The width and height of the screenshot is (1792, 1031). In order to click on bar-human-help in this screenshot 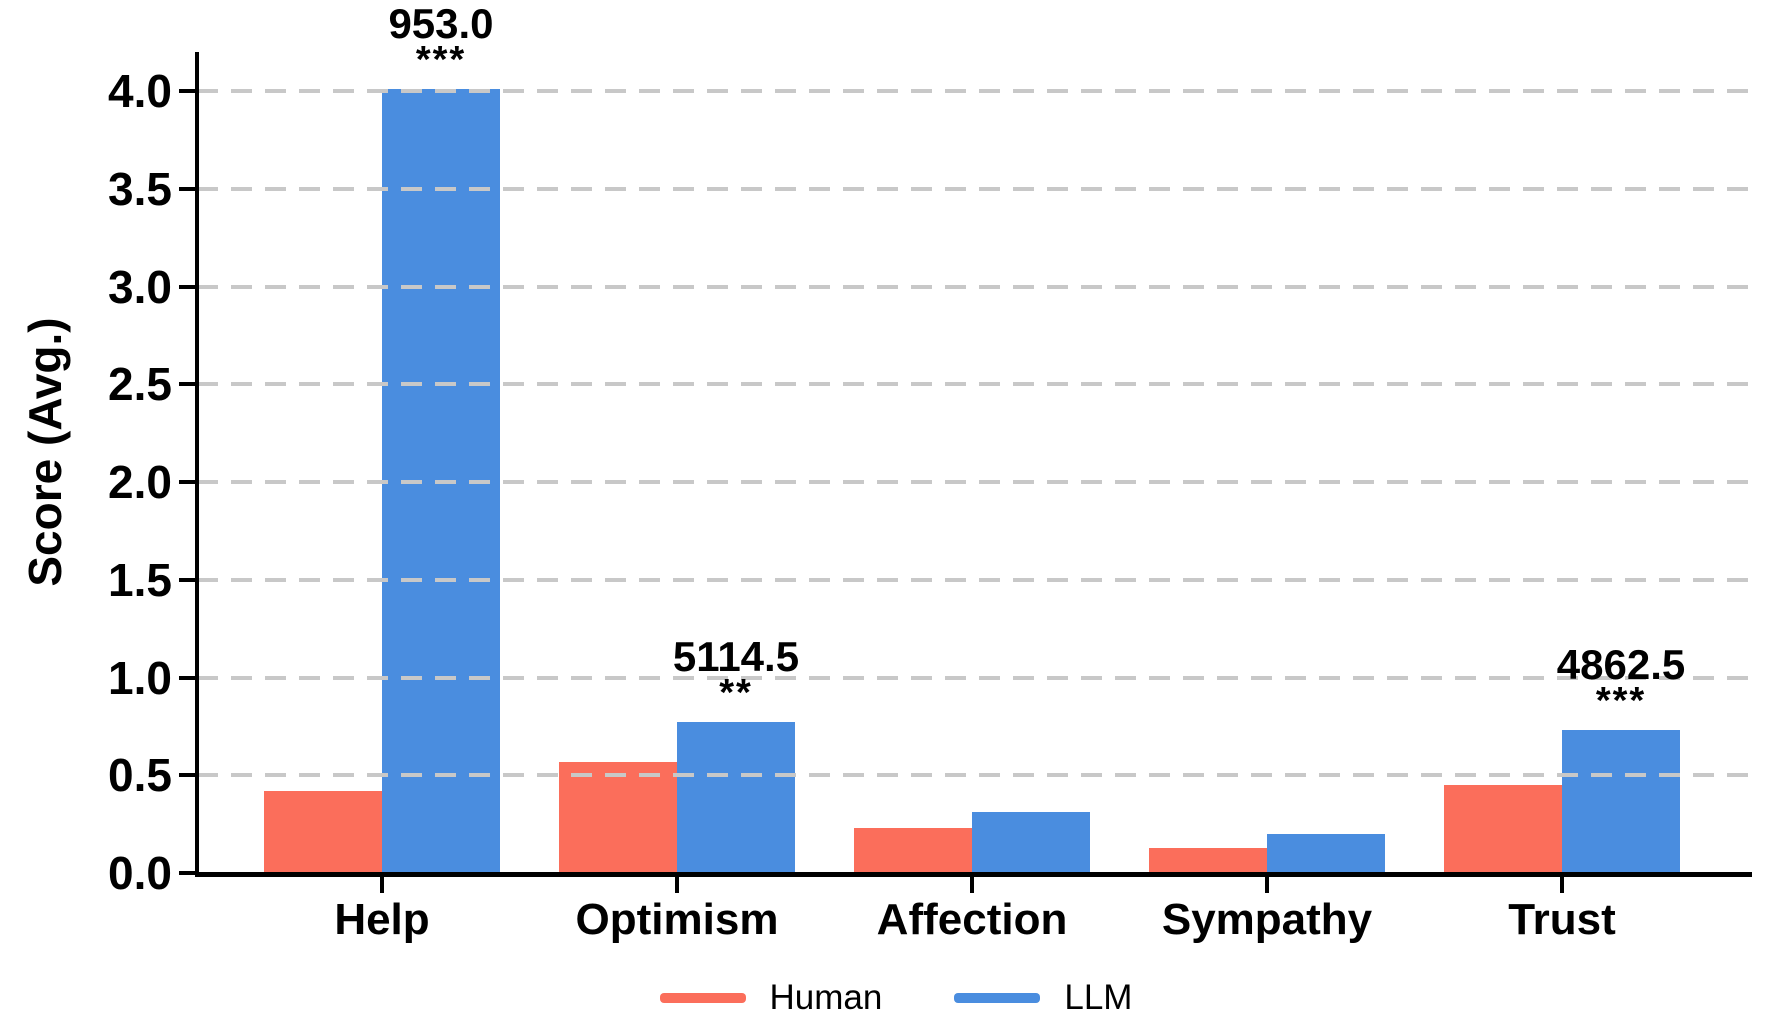, I will do `click(323, 831)`.